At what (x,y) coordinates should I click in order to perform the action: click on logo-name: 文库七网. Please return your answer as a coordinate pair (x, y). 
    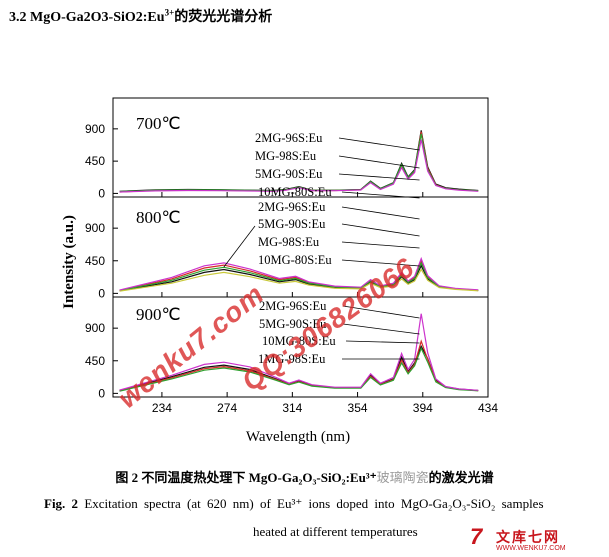
    Looking at the image, I should click on (528, 537).